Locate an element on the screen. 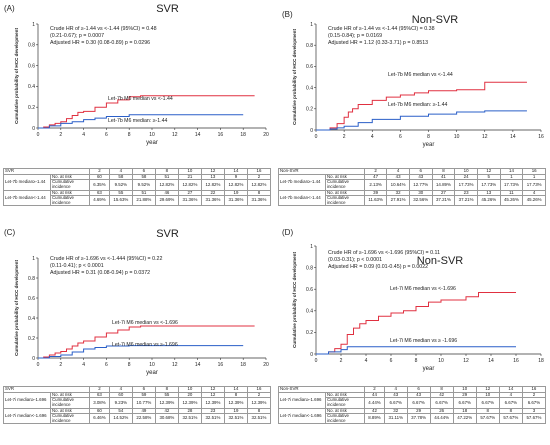 The height and width of the screenshot is (445, 550). x-tick-label: 4 is located at coordinates (83, 135).